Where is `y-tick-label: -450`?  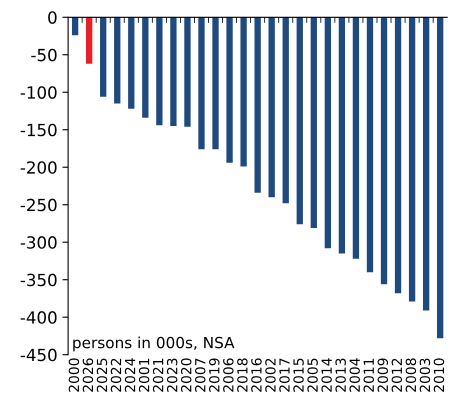 y-tick-label: -450 is located at coordinates (38, 355).